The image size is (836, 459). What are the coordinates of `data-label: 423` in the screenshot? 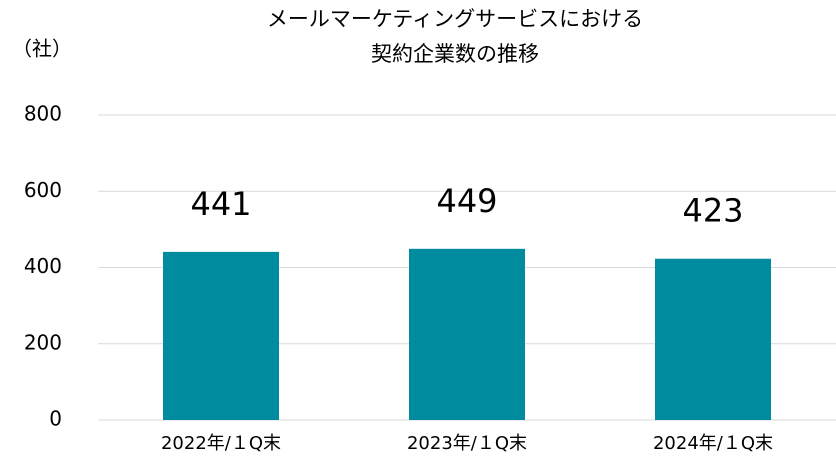 It's located at (712, 211).